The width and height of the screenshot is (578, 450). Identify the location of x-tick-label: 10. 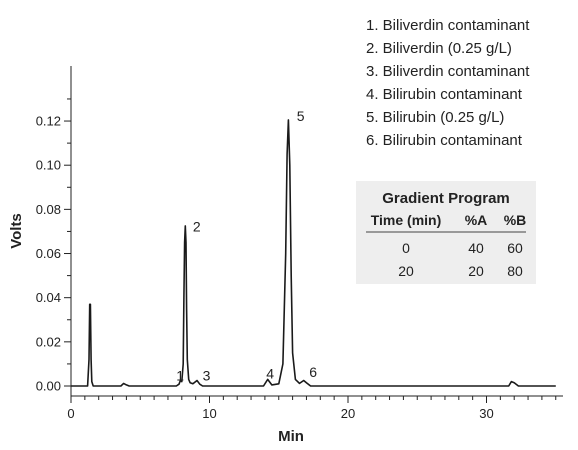
(209, 413).